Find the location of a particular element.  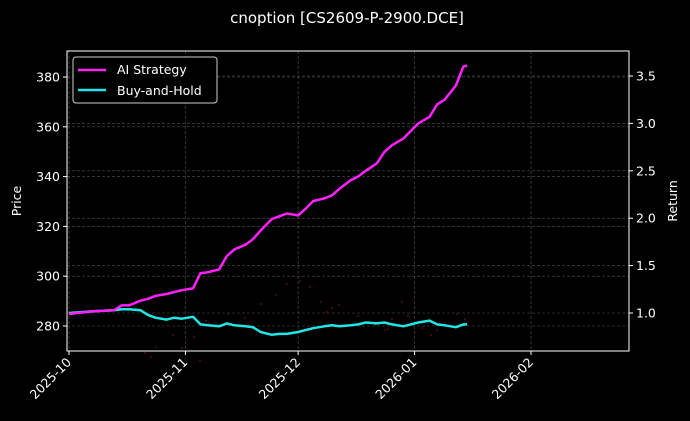

y-tick-label-left: 320 is located at coordinates (48, 226).